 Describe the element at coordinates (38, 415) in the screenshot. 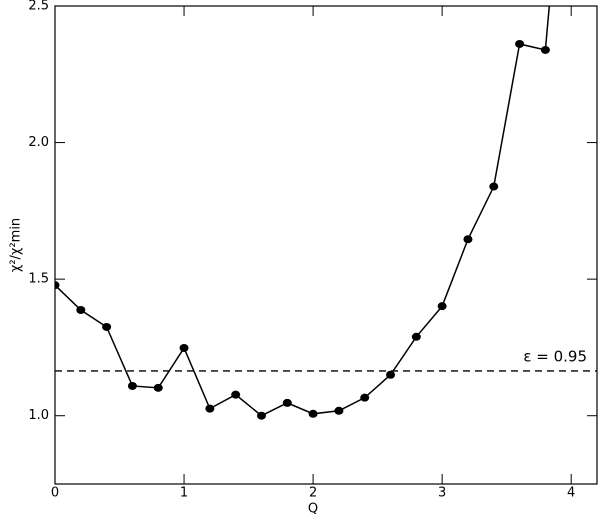

I see `y-tick-label: 1.0` at that location.